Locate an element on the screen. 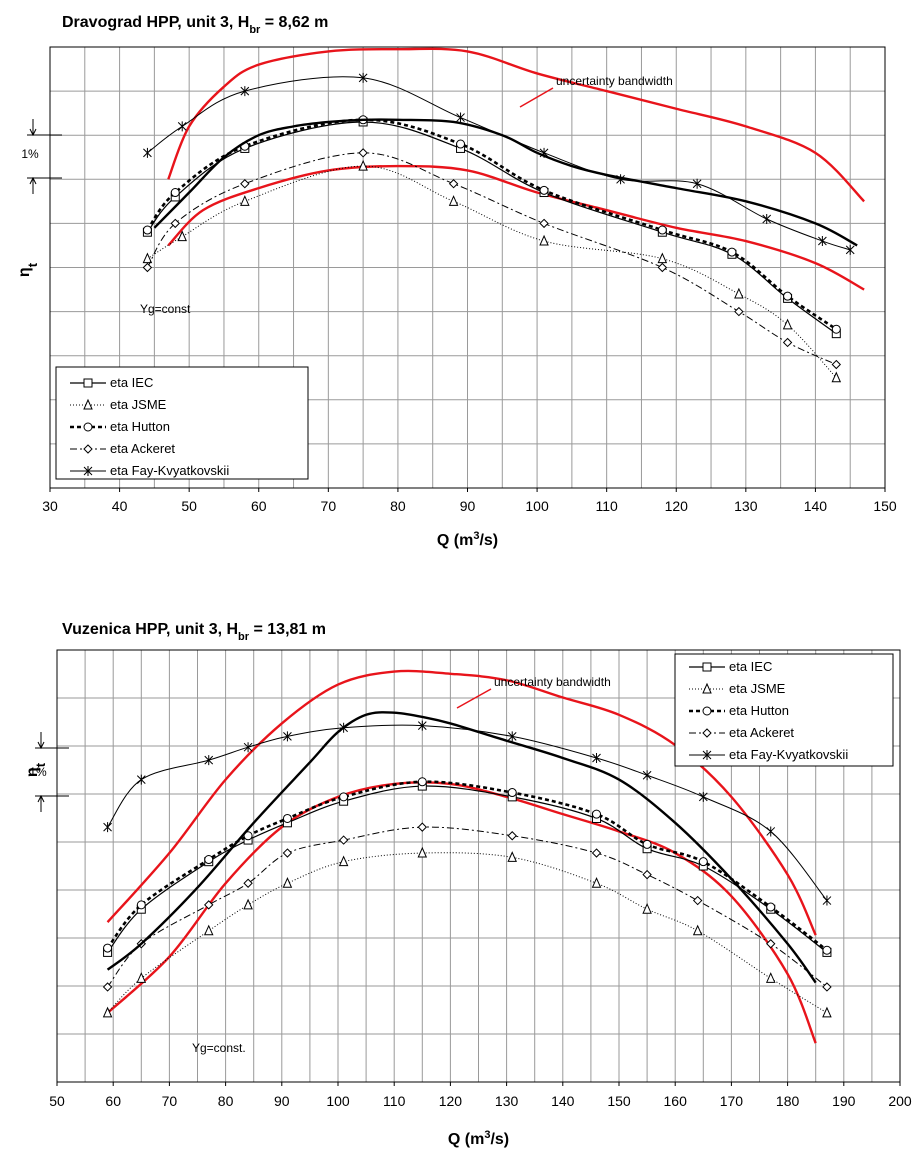 The width and height of the screenshot is (916, 1157). x-tick-label: 180 is located at coordinates (788, 1101).